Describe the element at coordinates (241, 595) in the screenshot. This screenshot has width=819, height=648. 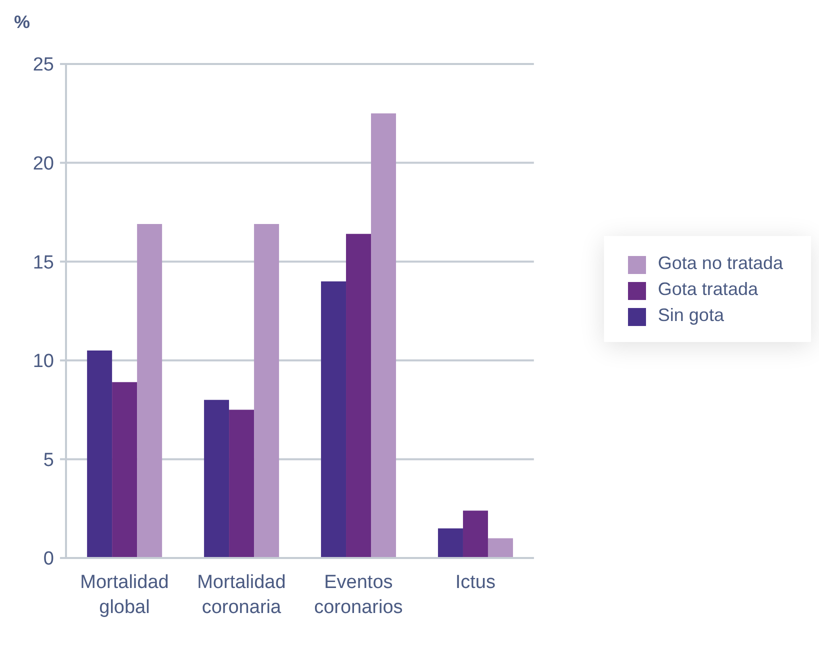
I see `x-tick-label: Mortalidad coronaria` at that location.